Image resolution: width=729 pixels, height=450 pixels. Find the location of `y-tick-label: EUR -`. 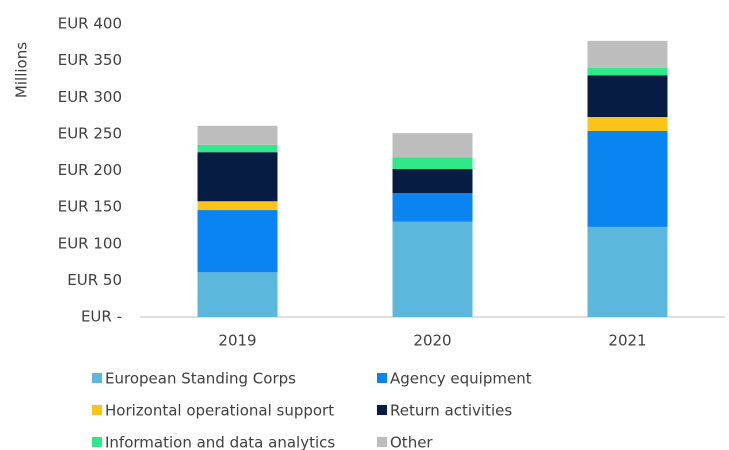

y-tick-label: EUR - is located at coordinates (101, 317).